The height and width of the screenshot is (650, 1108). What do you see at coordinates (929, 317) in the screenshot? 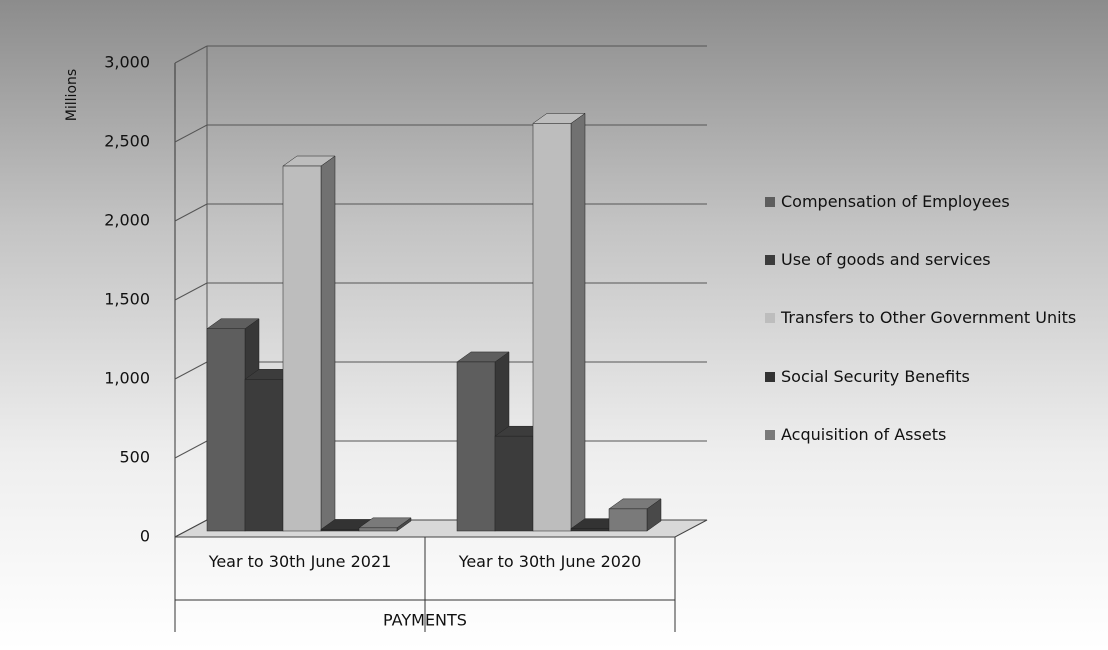
I see `legend-label: Transfers to Other Government Units` at bounding box center [929, 317].